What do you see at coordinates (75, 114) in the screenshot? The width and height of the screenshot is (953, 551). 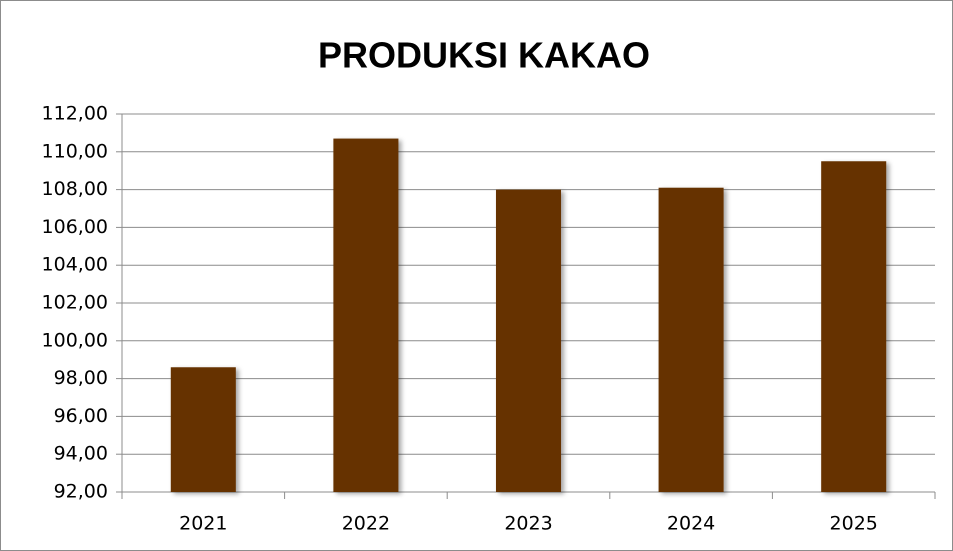 I see `y-tick-label: 112,00` at bounding box center [75, 114].